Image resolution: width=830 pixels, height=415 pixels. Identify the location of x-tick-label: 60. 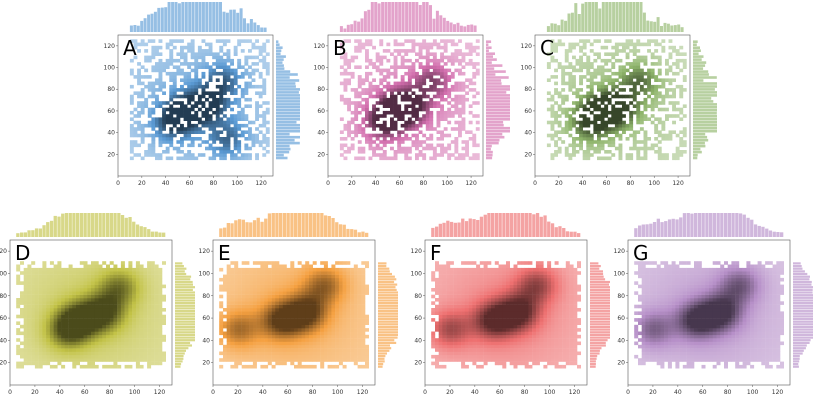
(607, 183).